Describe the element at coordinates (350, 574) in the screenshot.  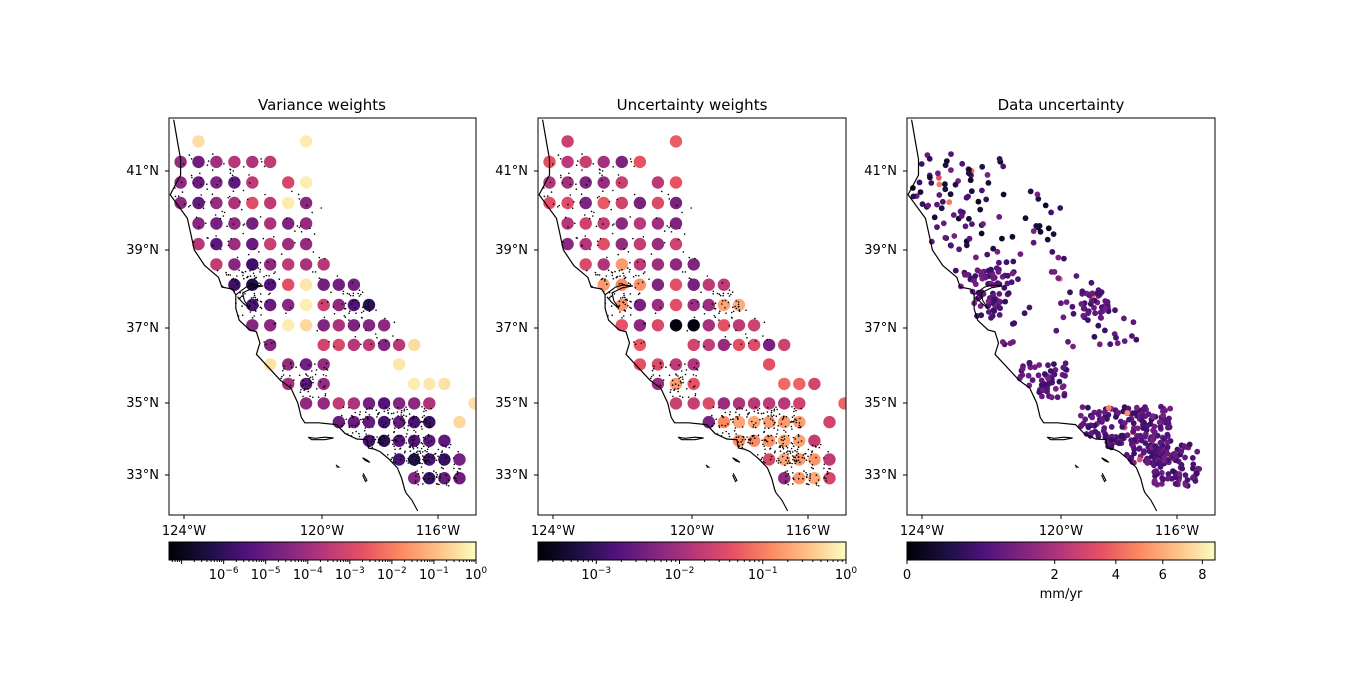
I see `colorbar-tick-label: 10−3` at that location.